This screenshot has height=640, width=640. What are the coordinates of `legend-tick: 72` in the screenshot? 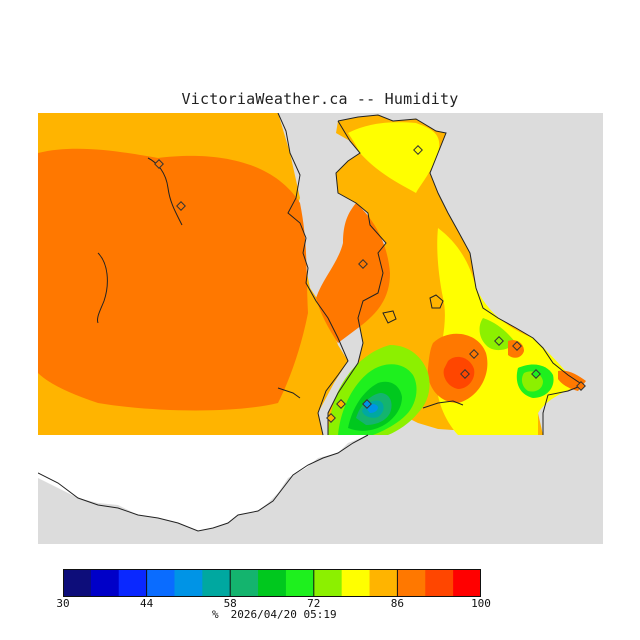 It's located at (314, 603).